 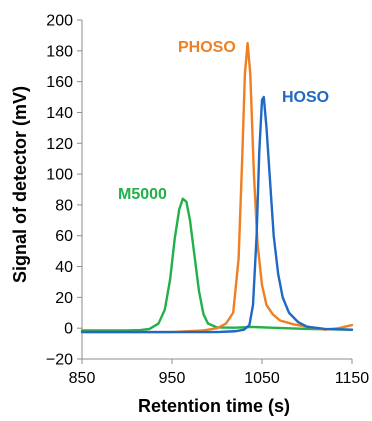 What do you see at coordinates (64, 267) in the screenshot?
I see `y-tick-label: 40` at bounding box center [64, 267].